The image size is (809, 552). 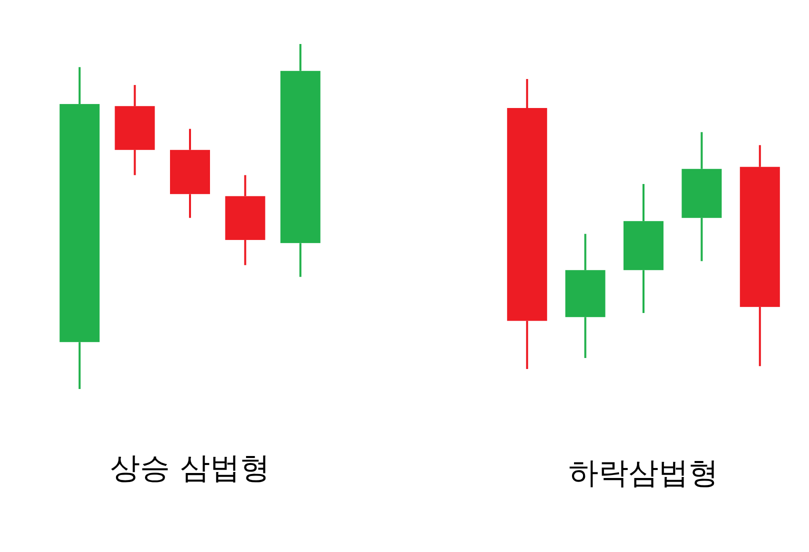 What do you see at coordinates (643, 473) in the screenshot?
I see `x-axis-title: 하락삼법형` at bounding box center [643, 473].